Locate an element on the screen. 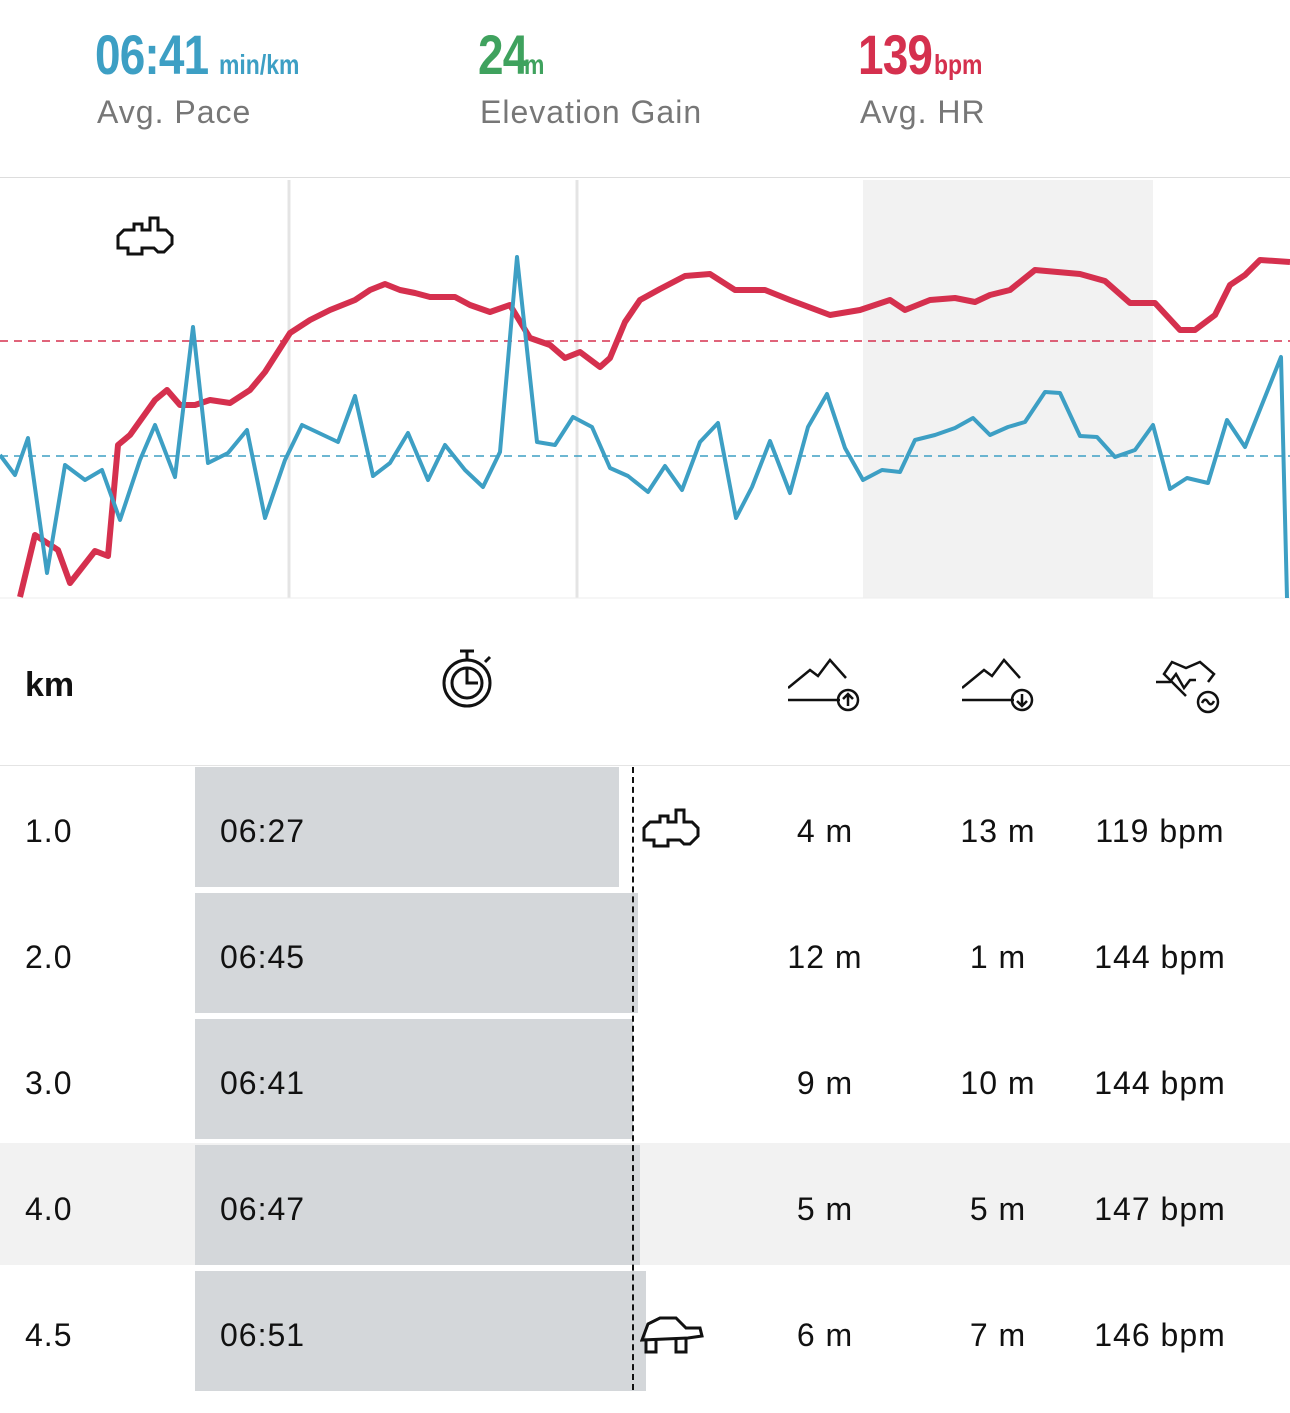 This screenshot has height=1413, width=1290. stat-value: 139 is located at coordinates (895, 54).